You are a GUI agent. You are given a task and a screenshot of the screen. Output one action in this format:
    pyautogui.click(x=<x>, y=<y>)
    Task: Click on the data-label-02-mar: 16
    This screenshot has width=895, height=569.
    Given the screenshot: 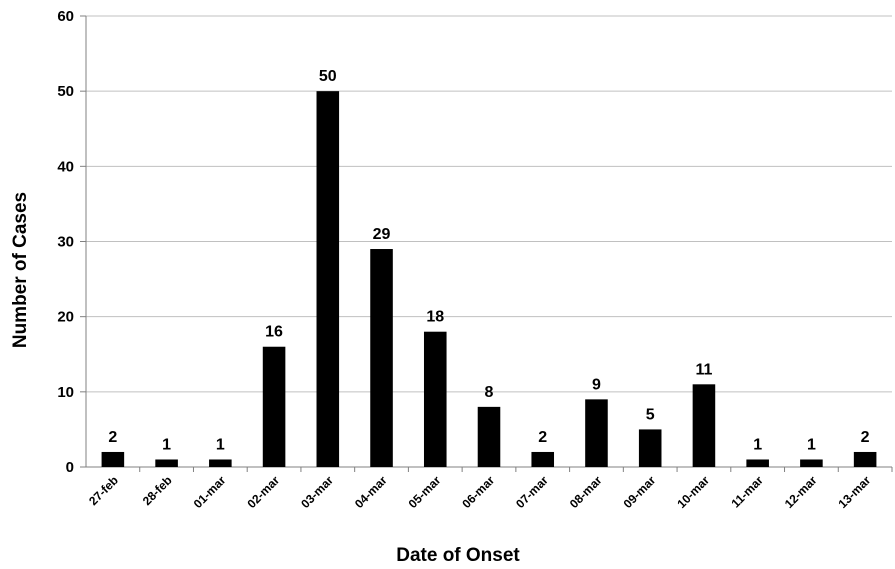 What is the action you would take?
    pyautogui.click(x=274, y=332)
    